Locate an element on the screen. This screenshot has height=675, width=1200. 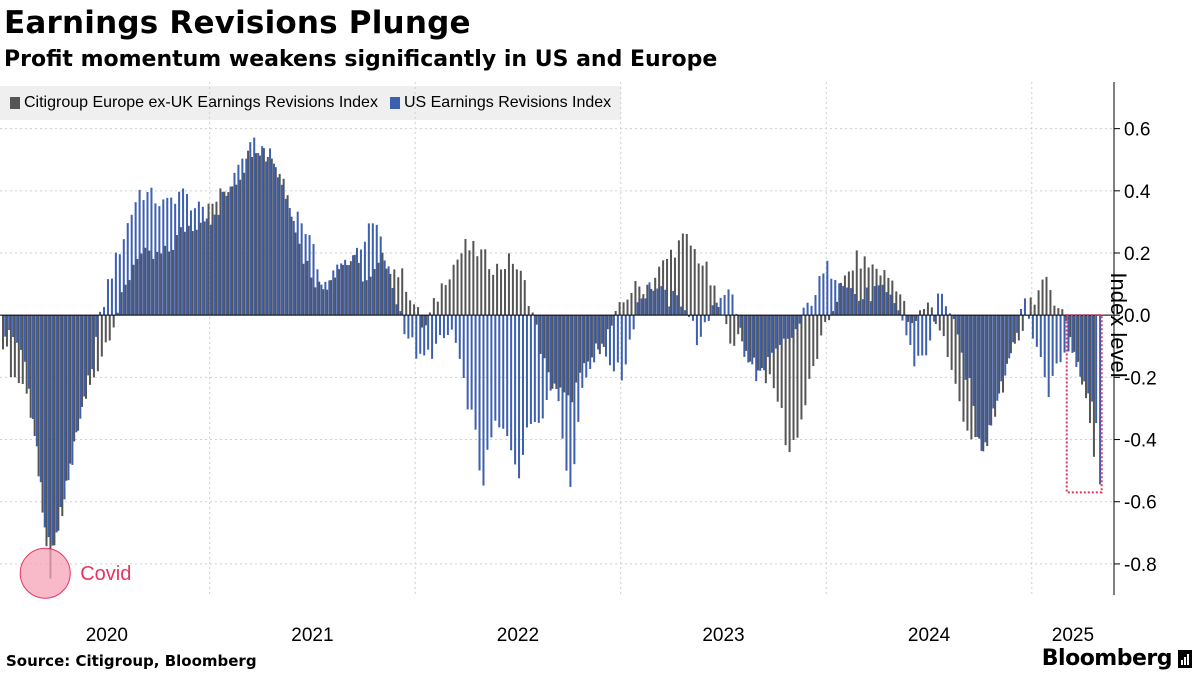
legend-item-us: US Earnings Revisions Index is located at coordinates (500, 103).